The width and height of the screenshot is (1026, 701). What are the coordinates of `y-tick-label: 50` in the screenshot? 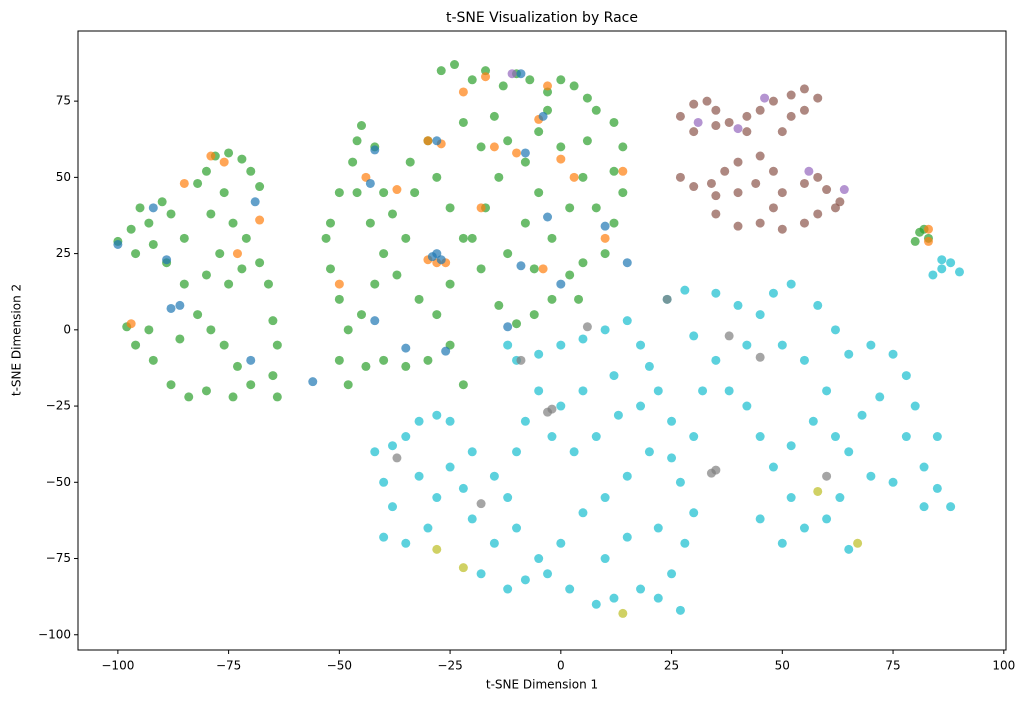 It's located at (63, 177).